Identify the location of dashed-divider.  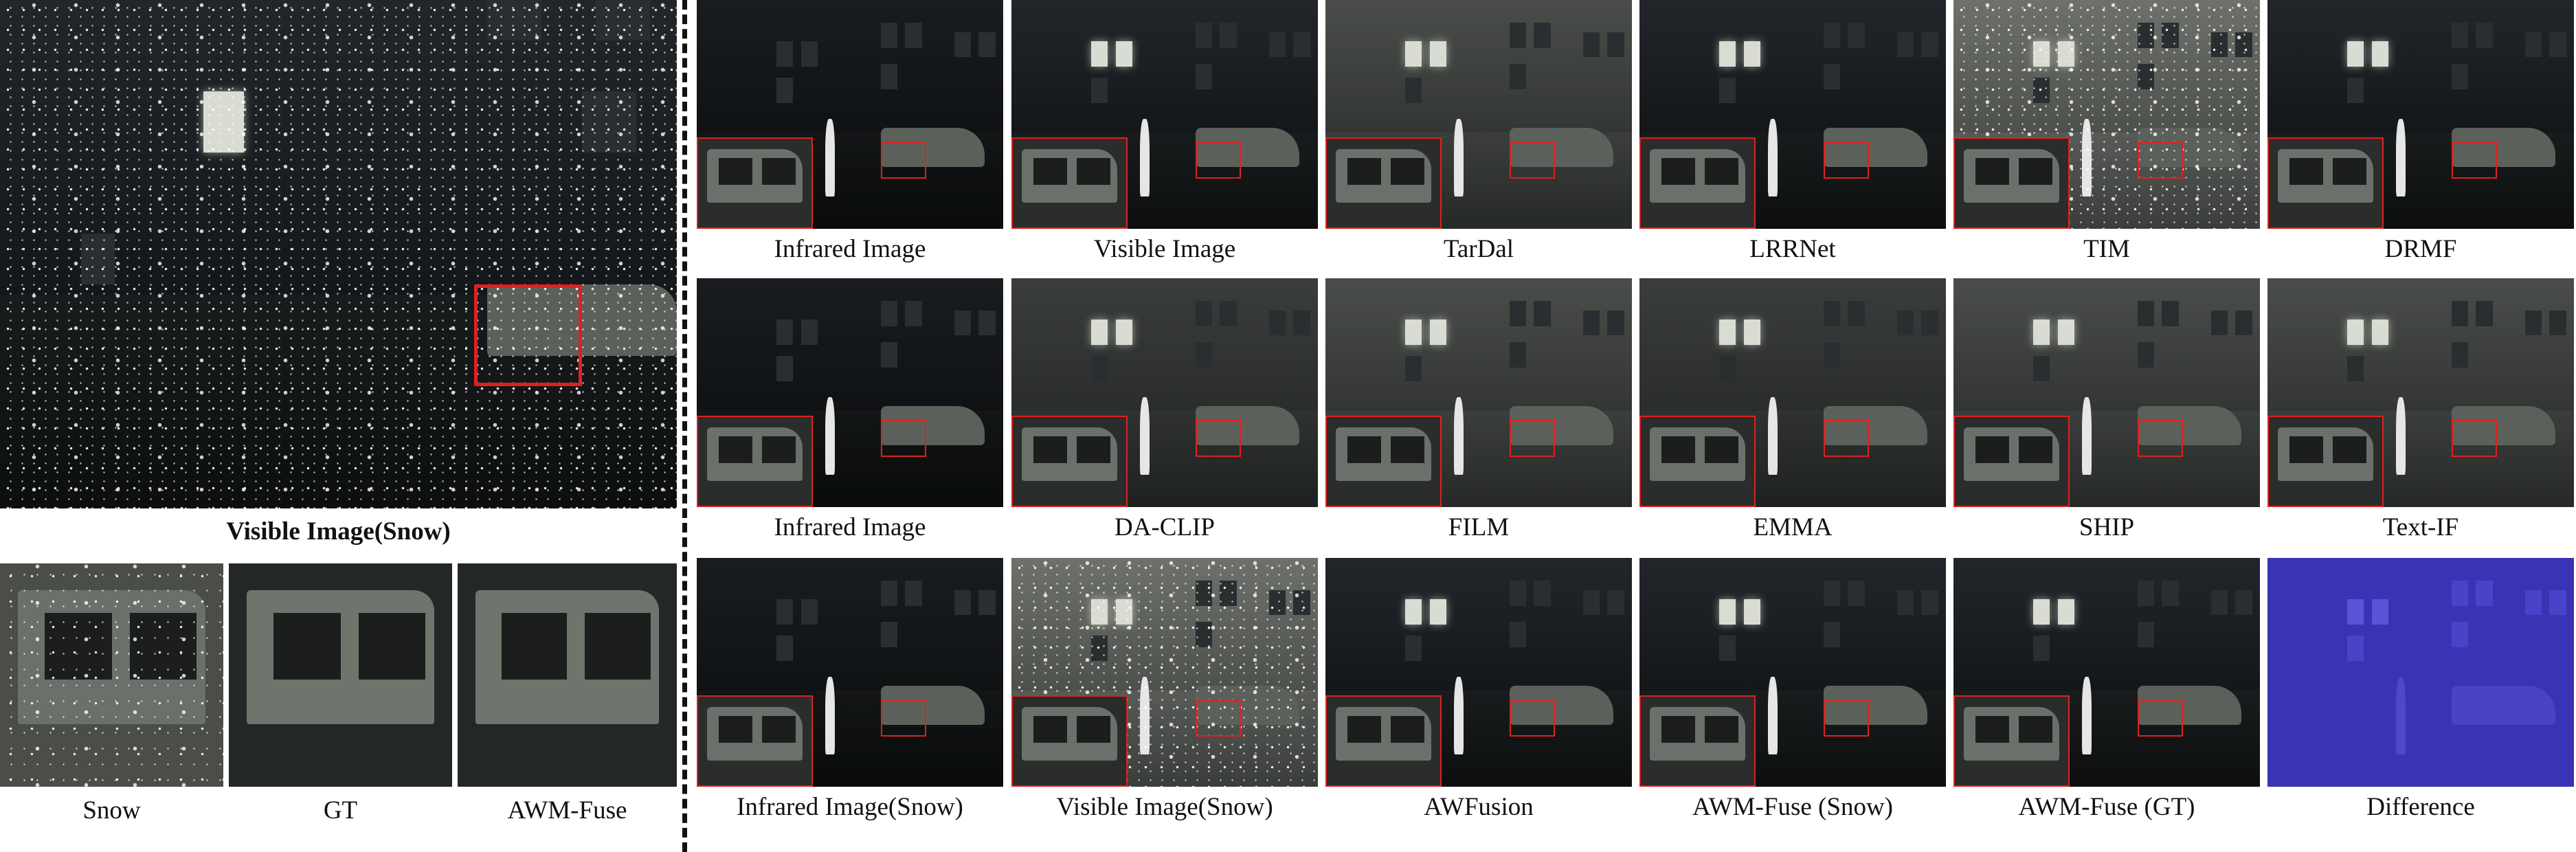
(684, 426).